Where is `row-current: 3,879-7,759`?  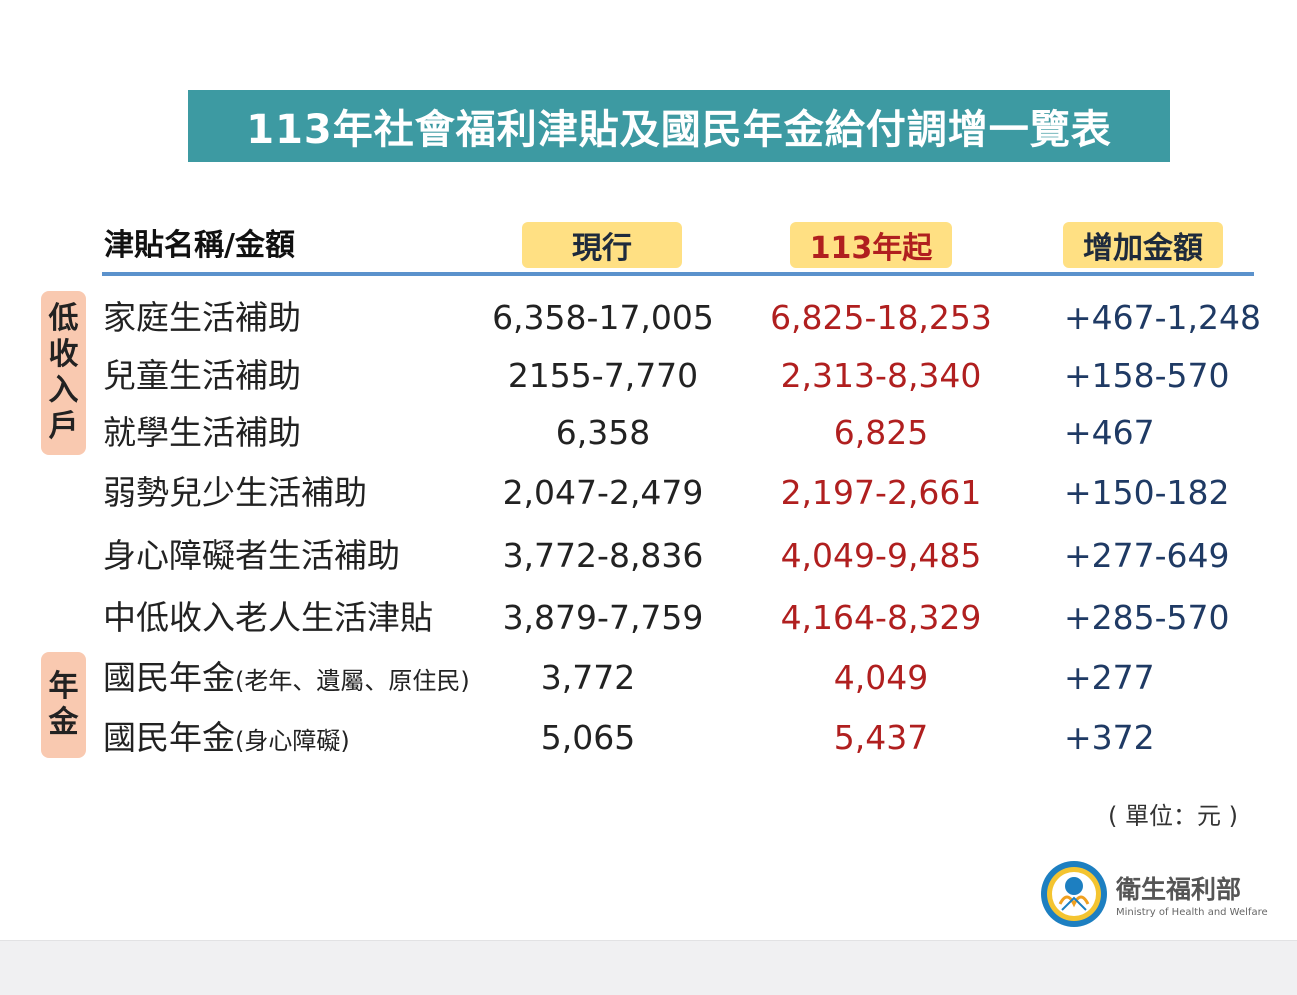
row-current: 3,879-7,759 is located at coordinates (603, 617).